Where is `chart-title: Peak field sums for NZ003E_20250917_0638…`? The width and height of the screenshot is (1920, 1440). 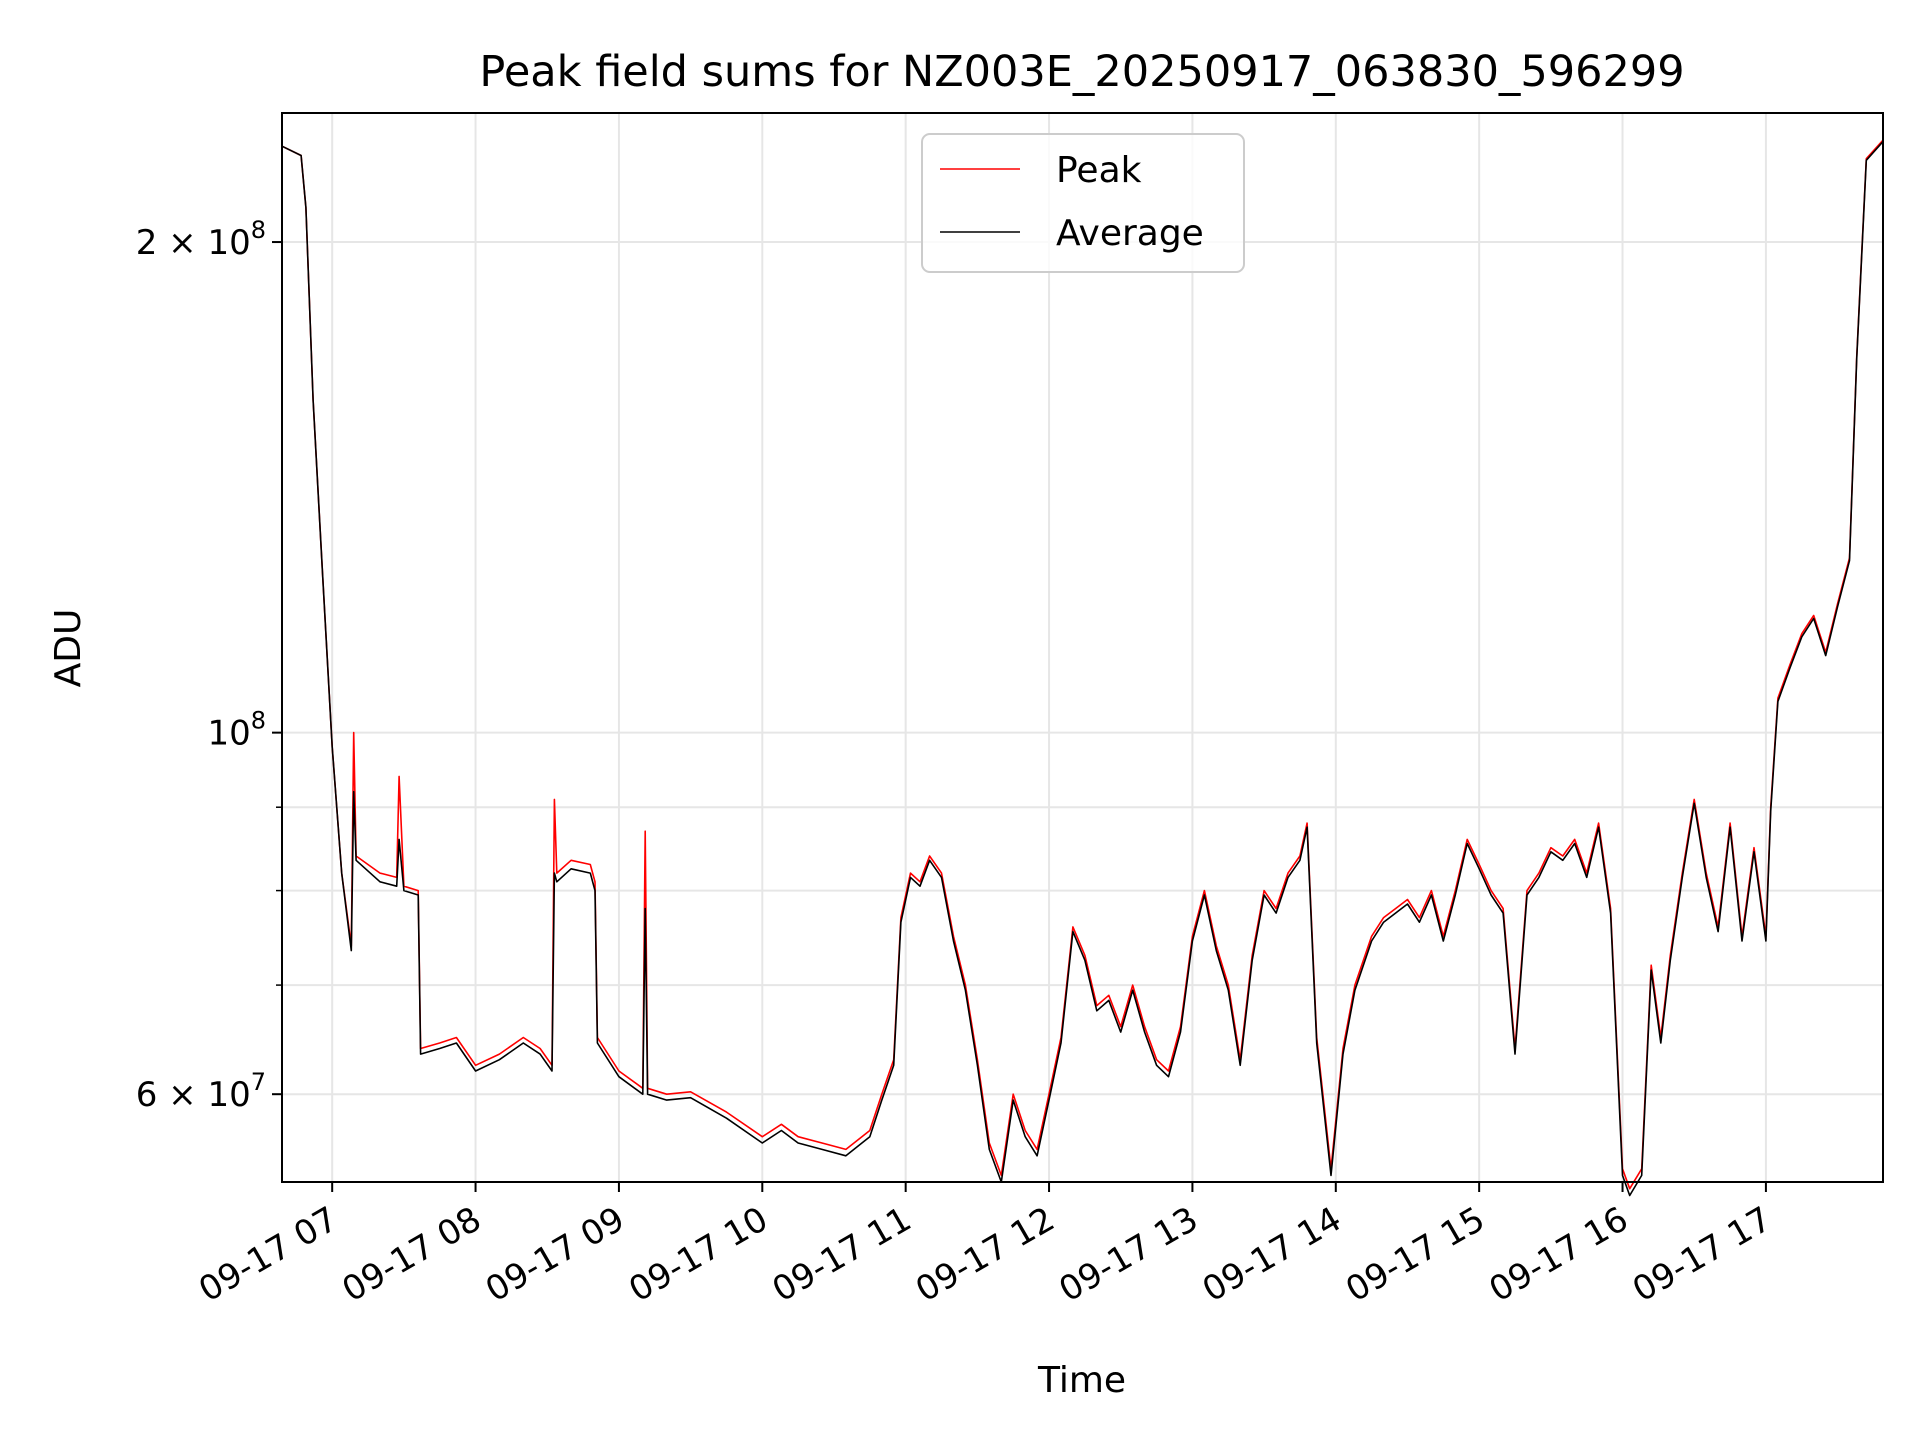
chart-title: Peak field sums for NZ003E_20250917_0638… is located at coordinates (1081, 72).